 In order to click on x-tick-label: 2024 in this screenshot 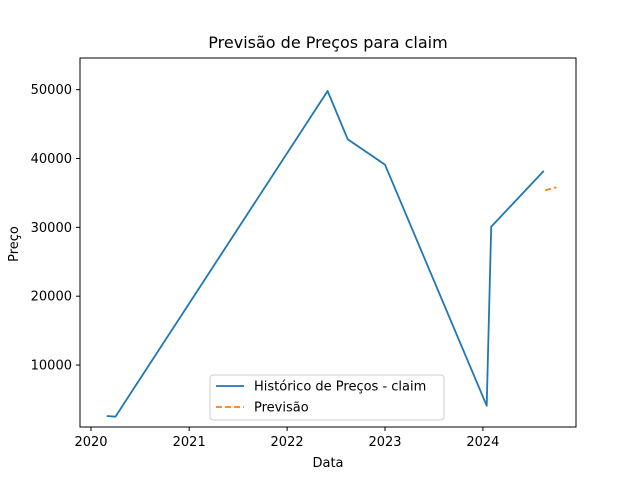, I will do `click(482, 442)`.